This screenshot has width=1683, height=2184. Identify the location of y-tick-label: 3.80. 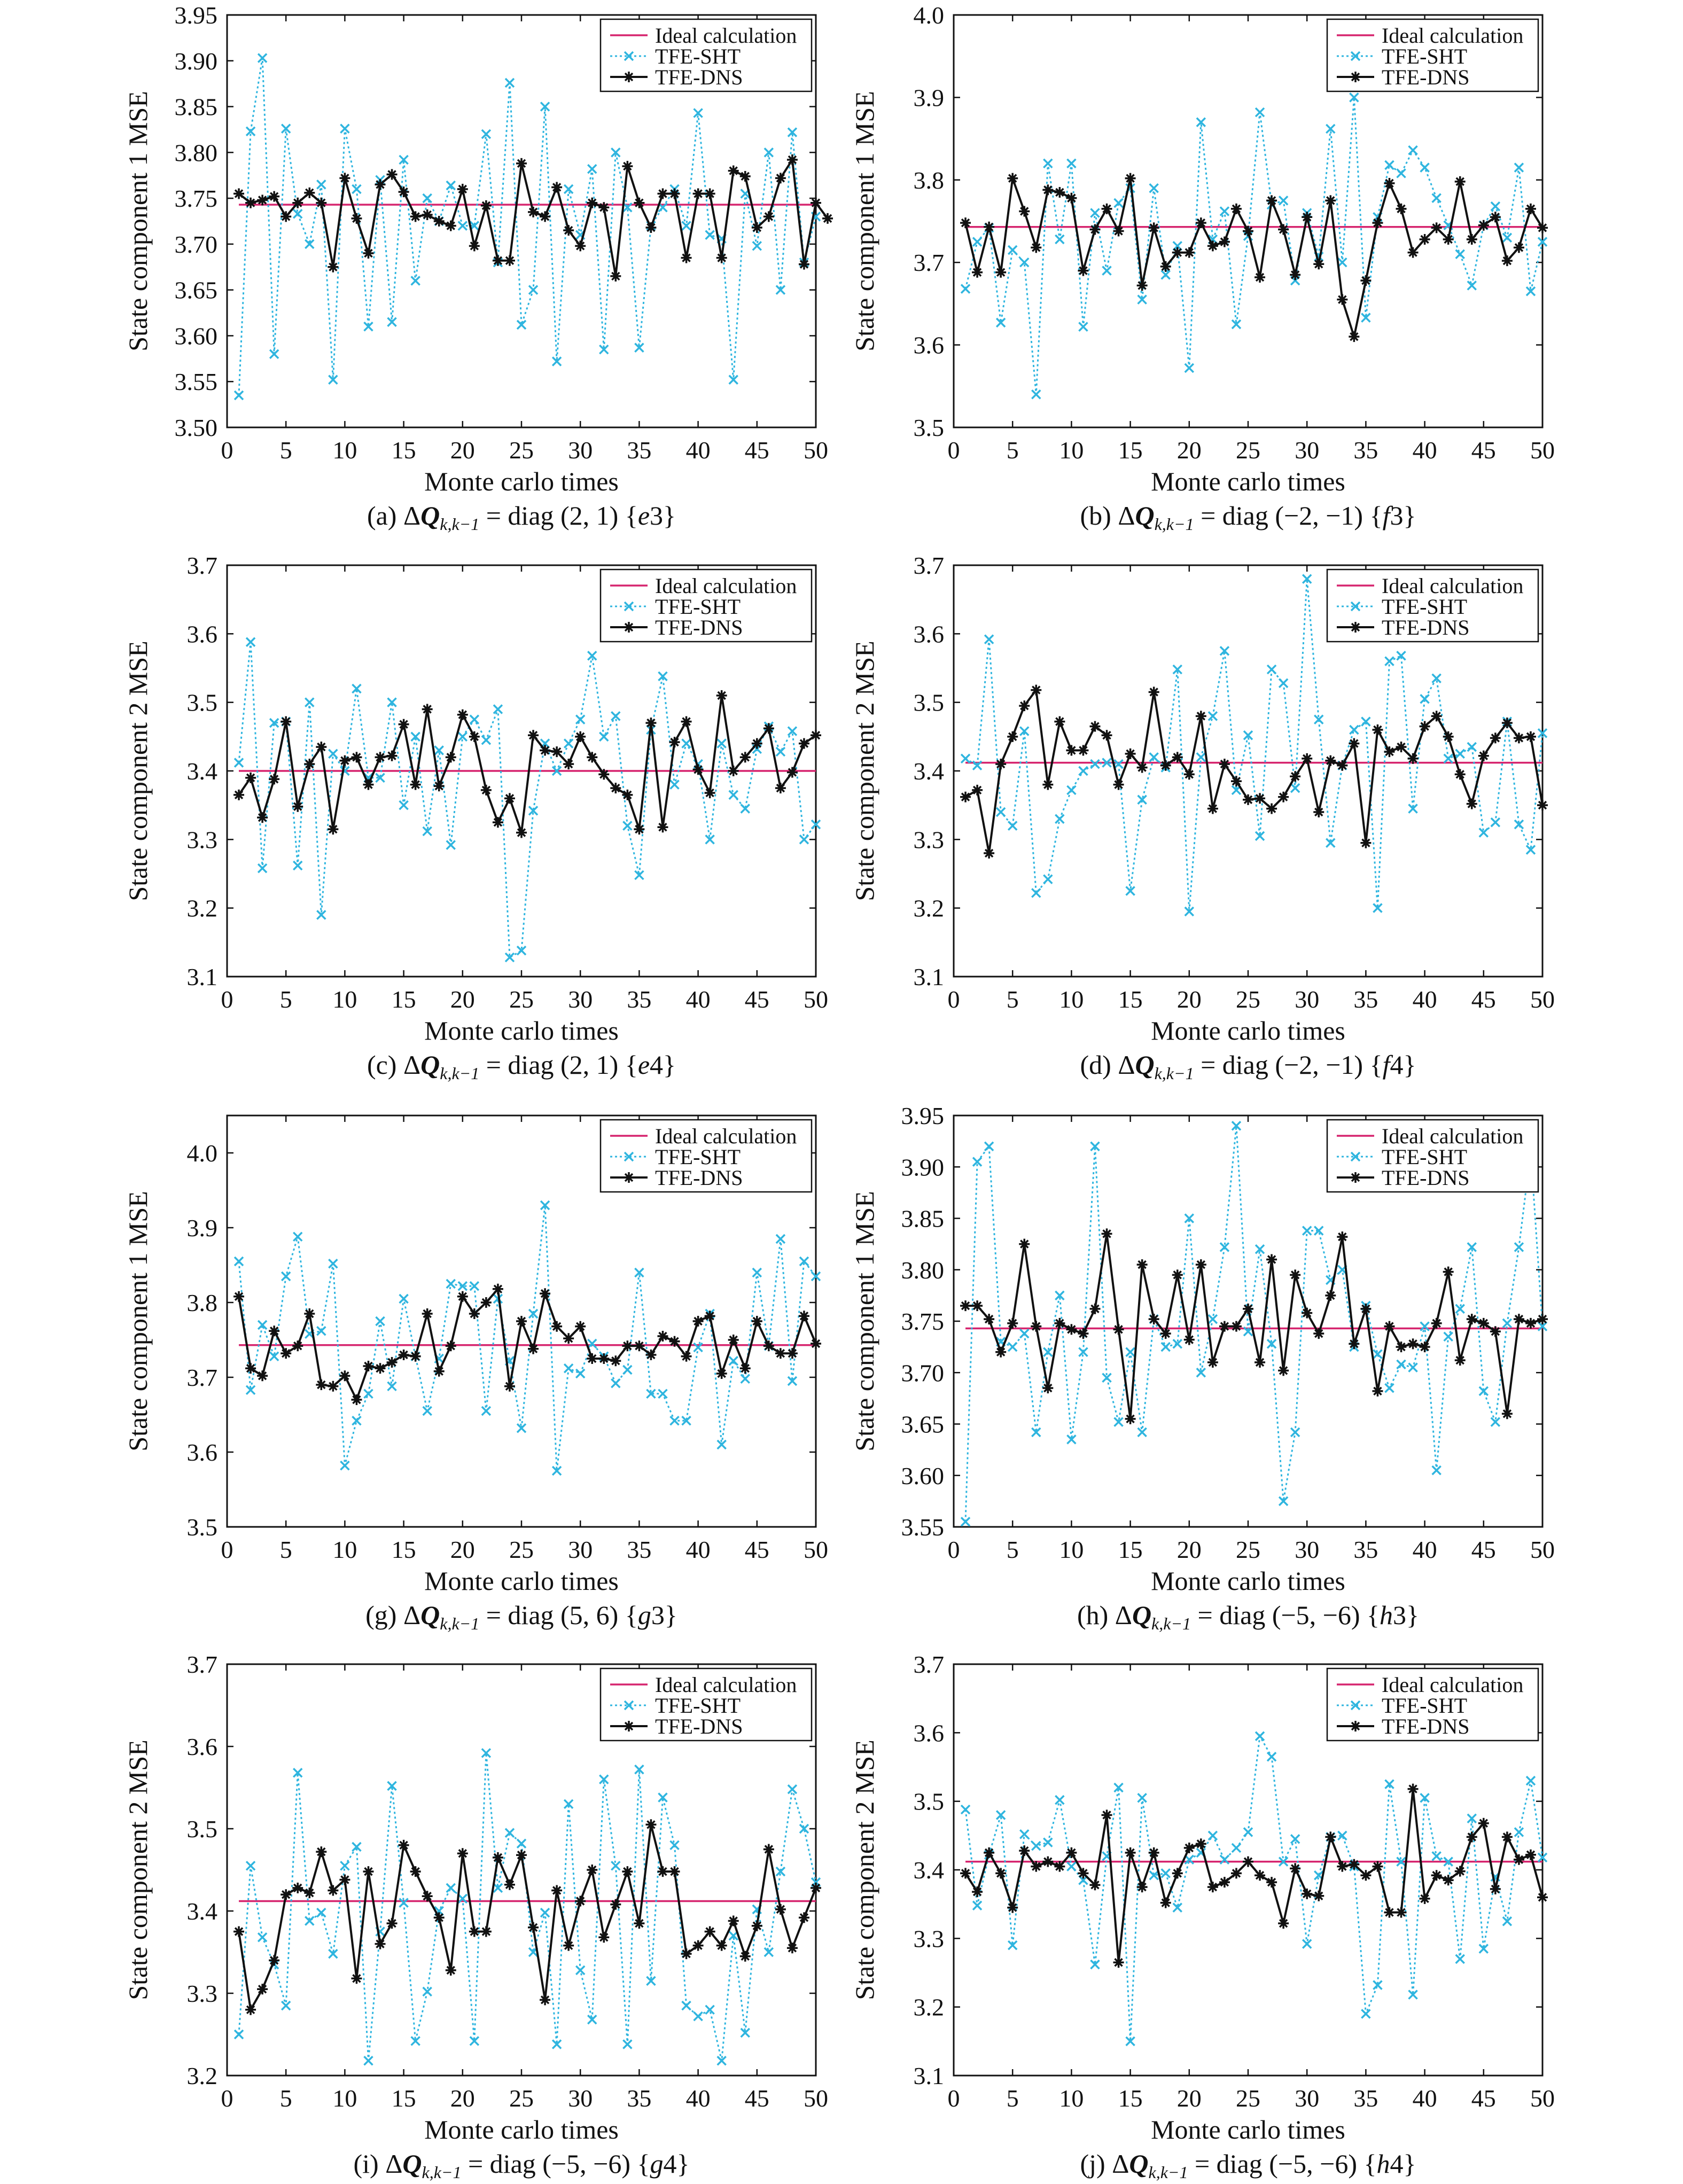
(196, 152).